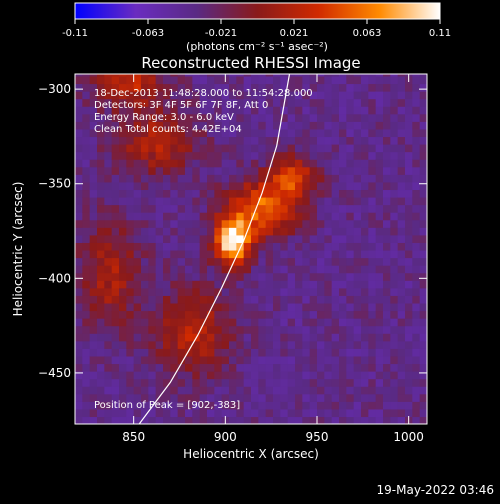  What do you see at coordinates (440, 33) in the screenshot?
I see `colorbar-tick-label: 0.11` at bounding box center [440, 33].